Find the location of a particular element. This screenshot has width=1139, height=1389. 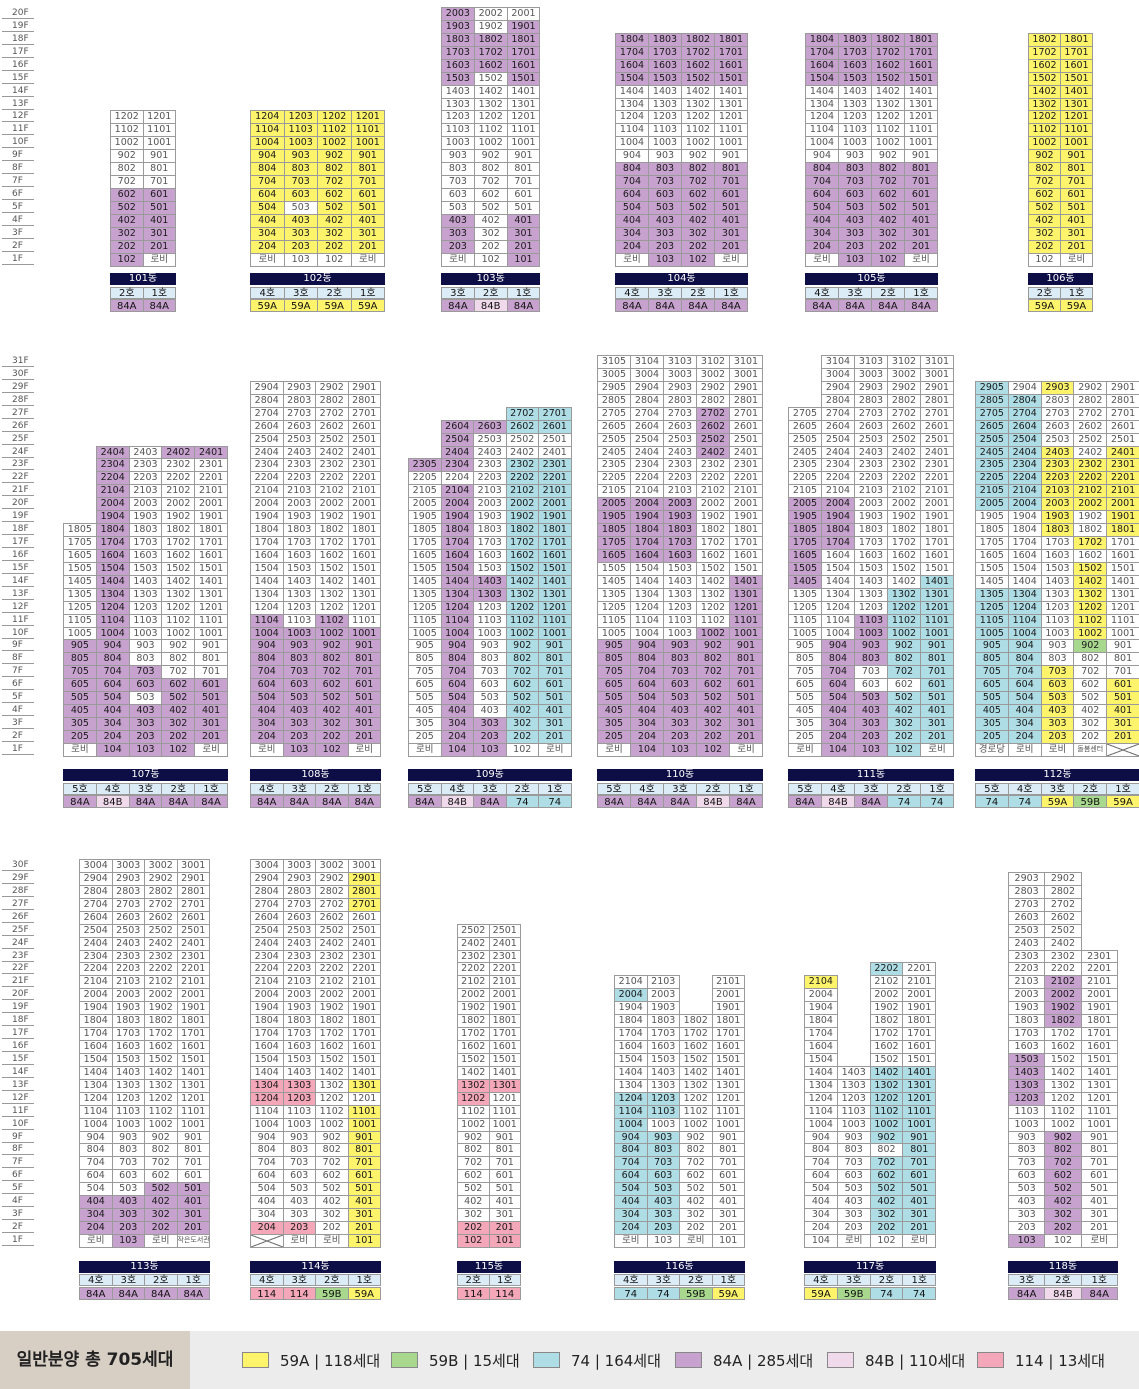

unit-cell: 1103 is located at coordinates (871, 620).